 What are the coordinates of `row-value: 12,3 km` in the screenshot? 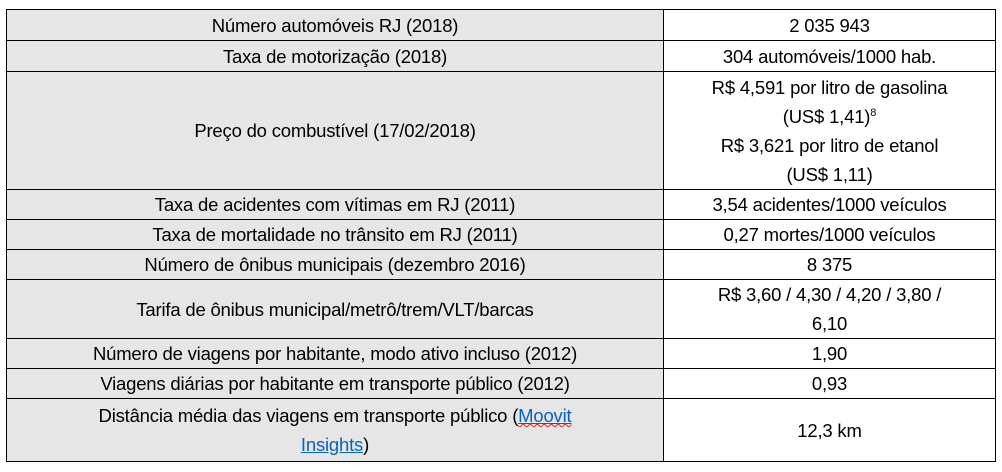 It's located at (829, 430).